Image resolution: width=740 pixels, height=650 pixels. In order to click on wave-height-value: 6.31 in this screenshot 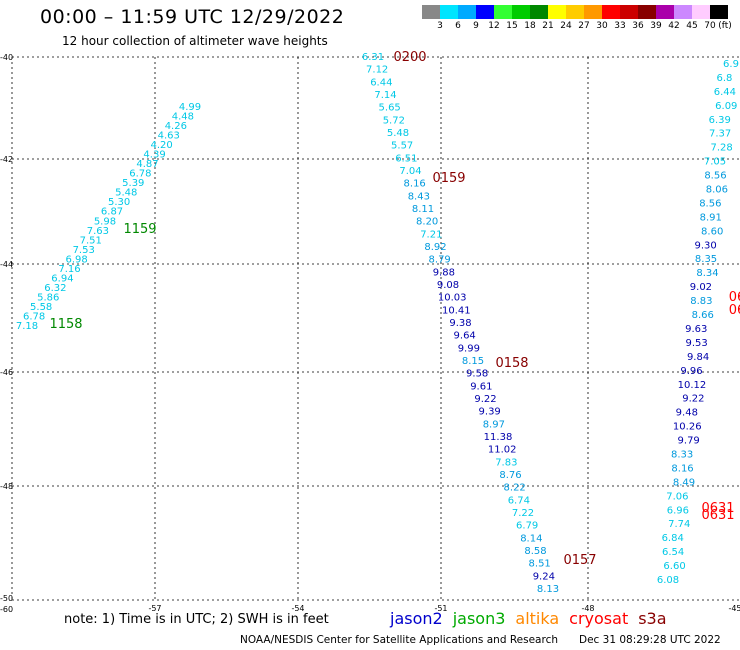, I will do `click(373, 57)`.